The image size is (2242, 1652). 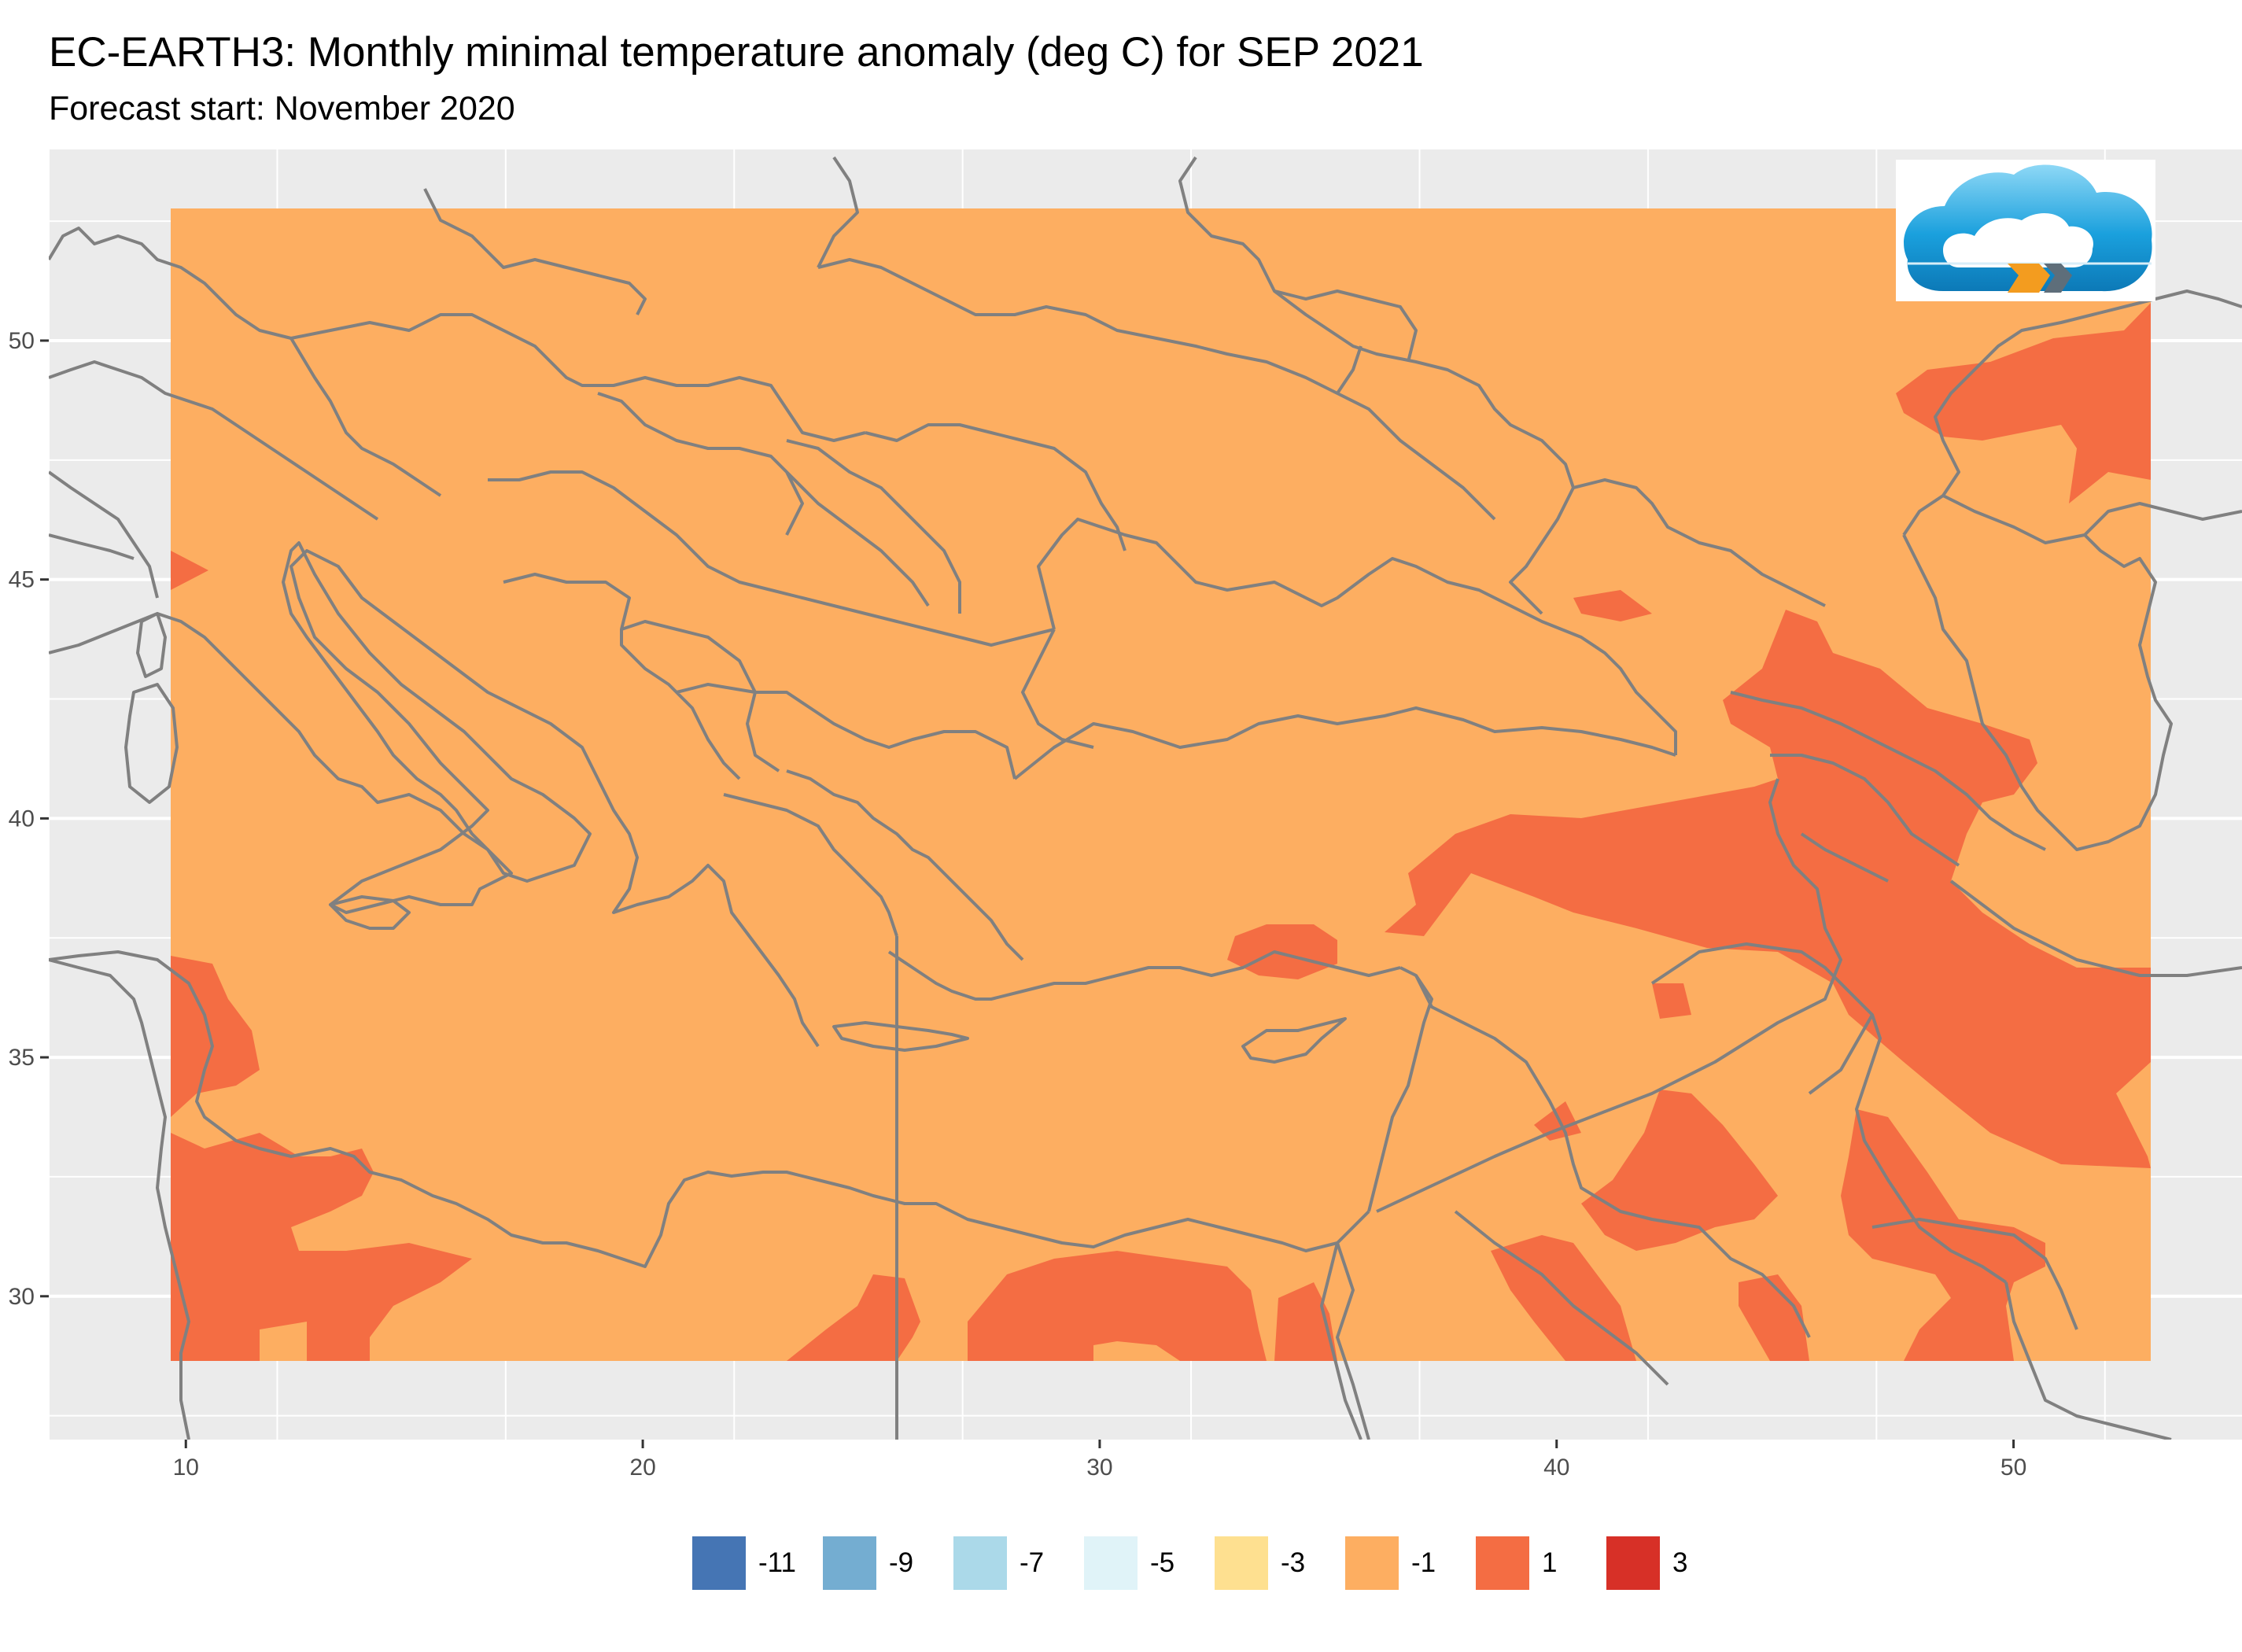 I want to click on anomaly-region-lower-volga, so click(x=2023, y=403).